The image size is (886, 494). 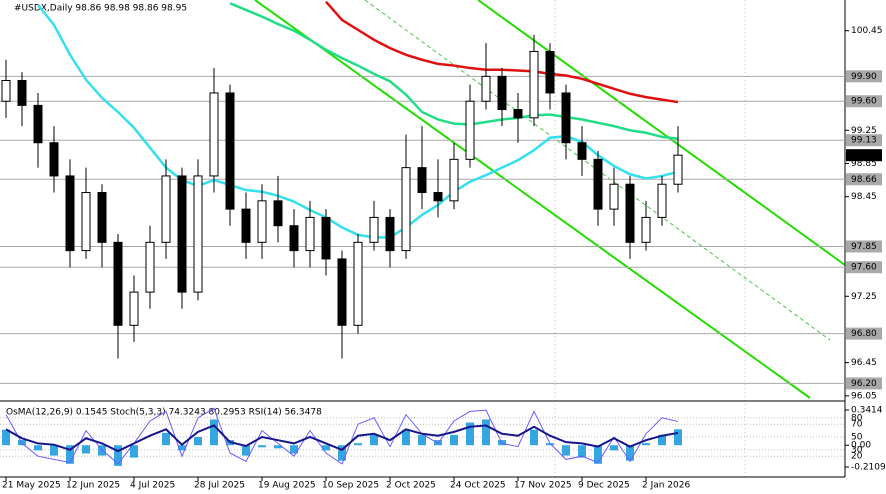 I want to click on y2-tick-label: 0.00, so click(x=861, y=446).